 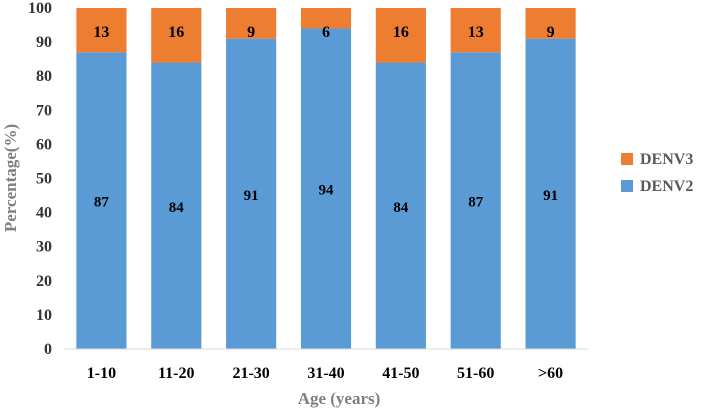 What do you see at coordinates (44, 213) in the screenshot?
I see `y-tick-label: 40` at bounding box center [44, 213].